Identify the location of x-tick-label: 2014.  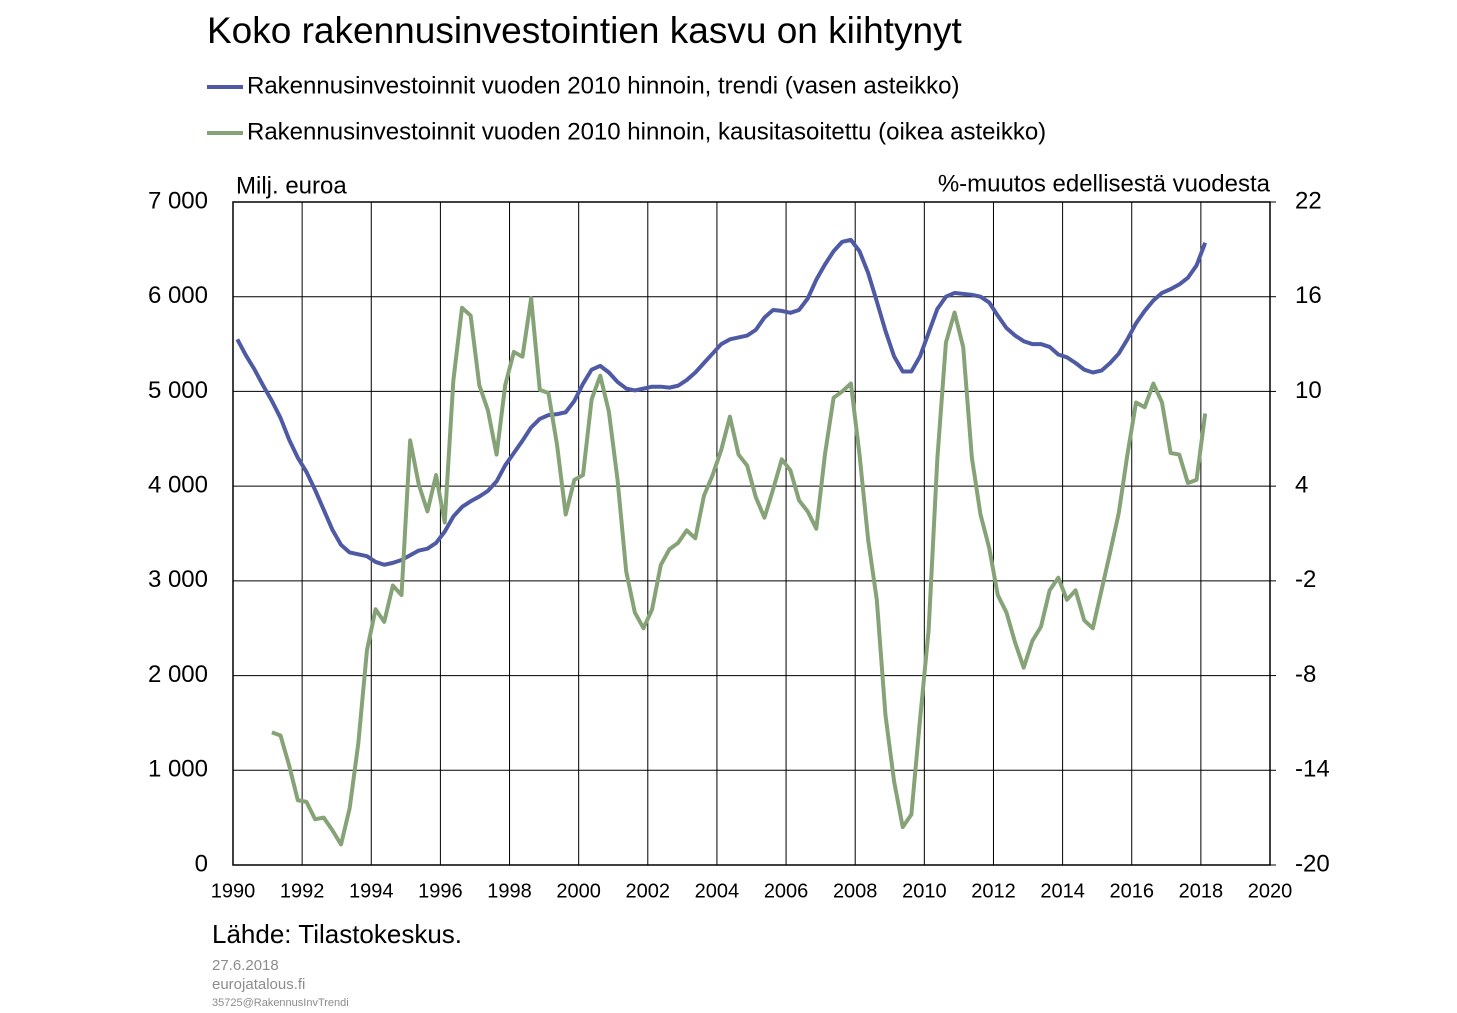
(1062, 891).